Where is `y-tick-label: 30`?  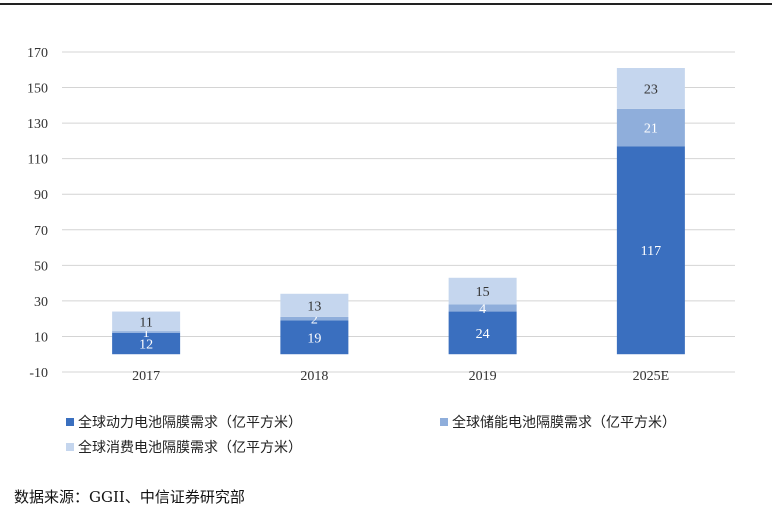
y-tick-label: 30 is located at coordinates (41, 302).